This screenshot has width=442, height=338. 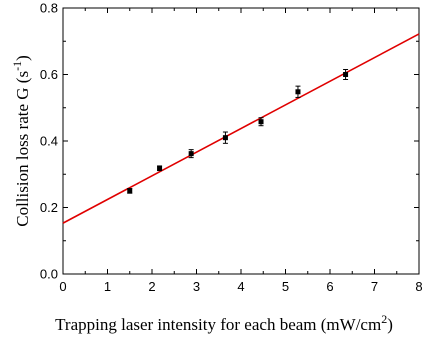 I want to click on x-tick-label: 6, so click(x=329, y=286).